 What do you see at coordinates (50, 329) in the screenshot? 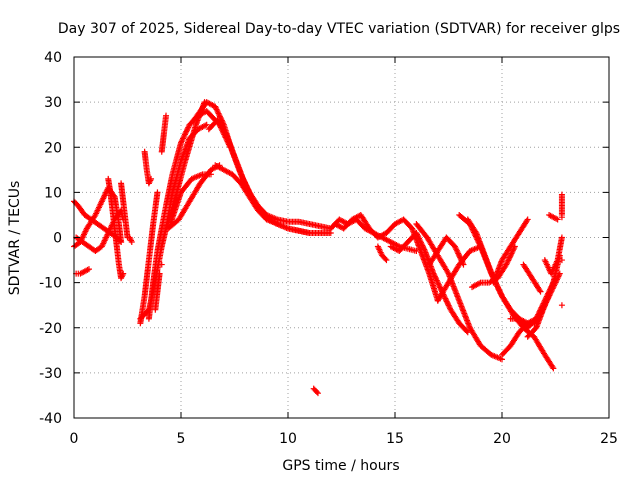
I see `y-tick-label: -20` at bounding box center [50, 329].